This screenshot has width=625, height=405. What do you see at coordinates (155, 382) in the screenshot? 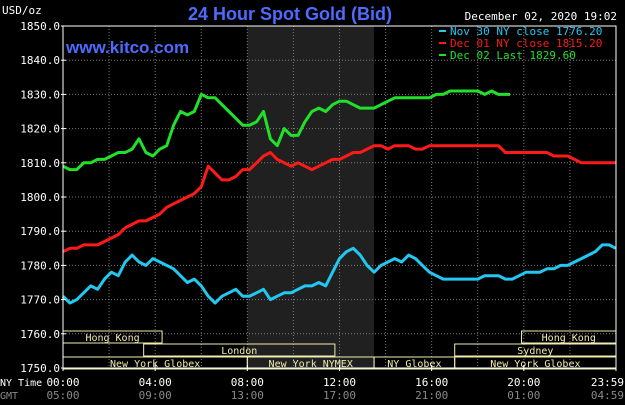
I see `x-tick-label-ny: 04:00` at bounding box center [155, 382].